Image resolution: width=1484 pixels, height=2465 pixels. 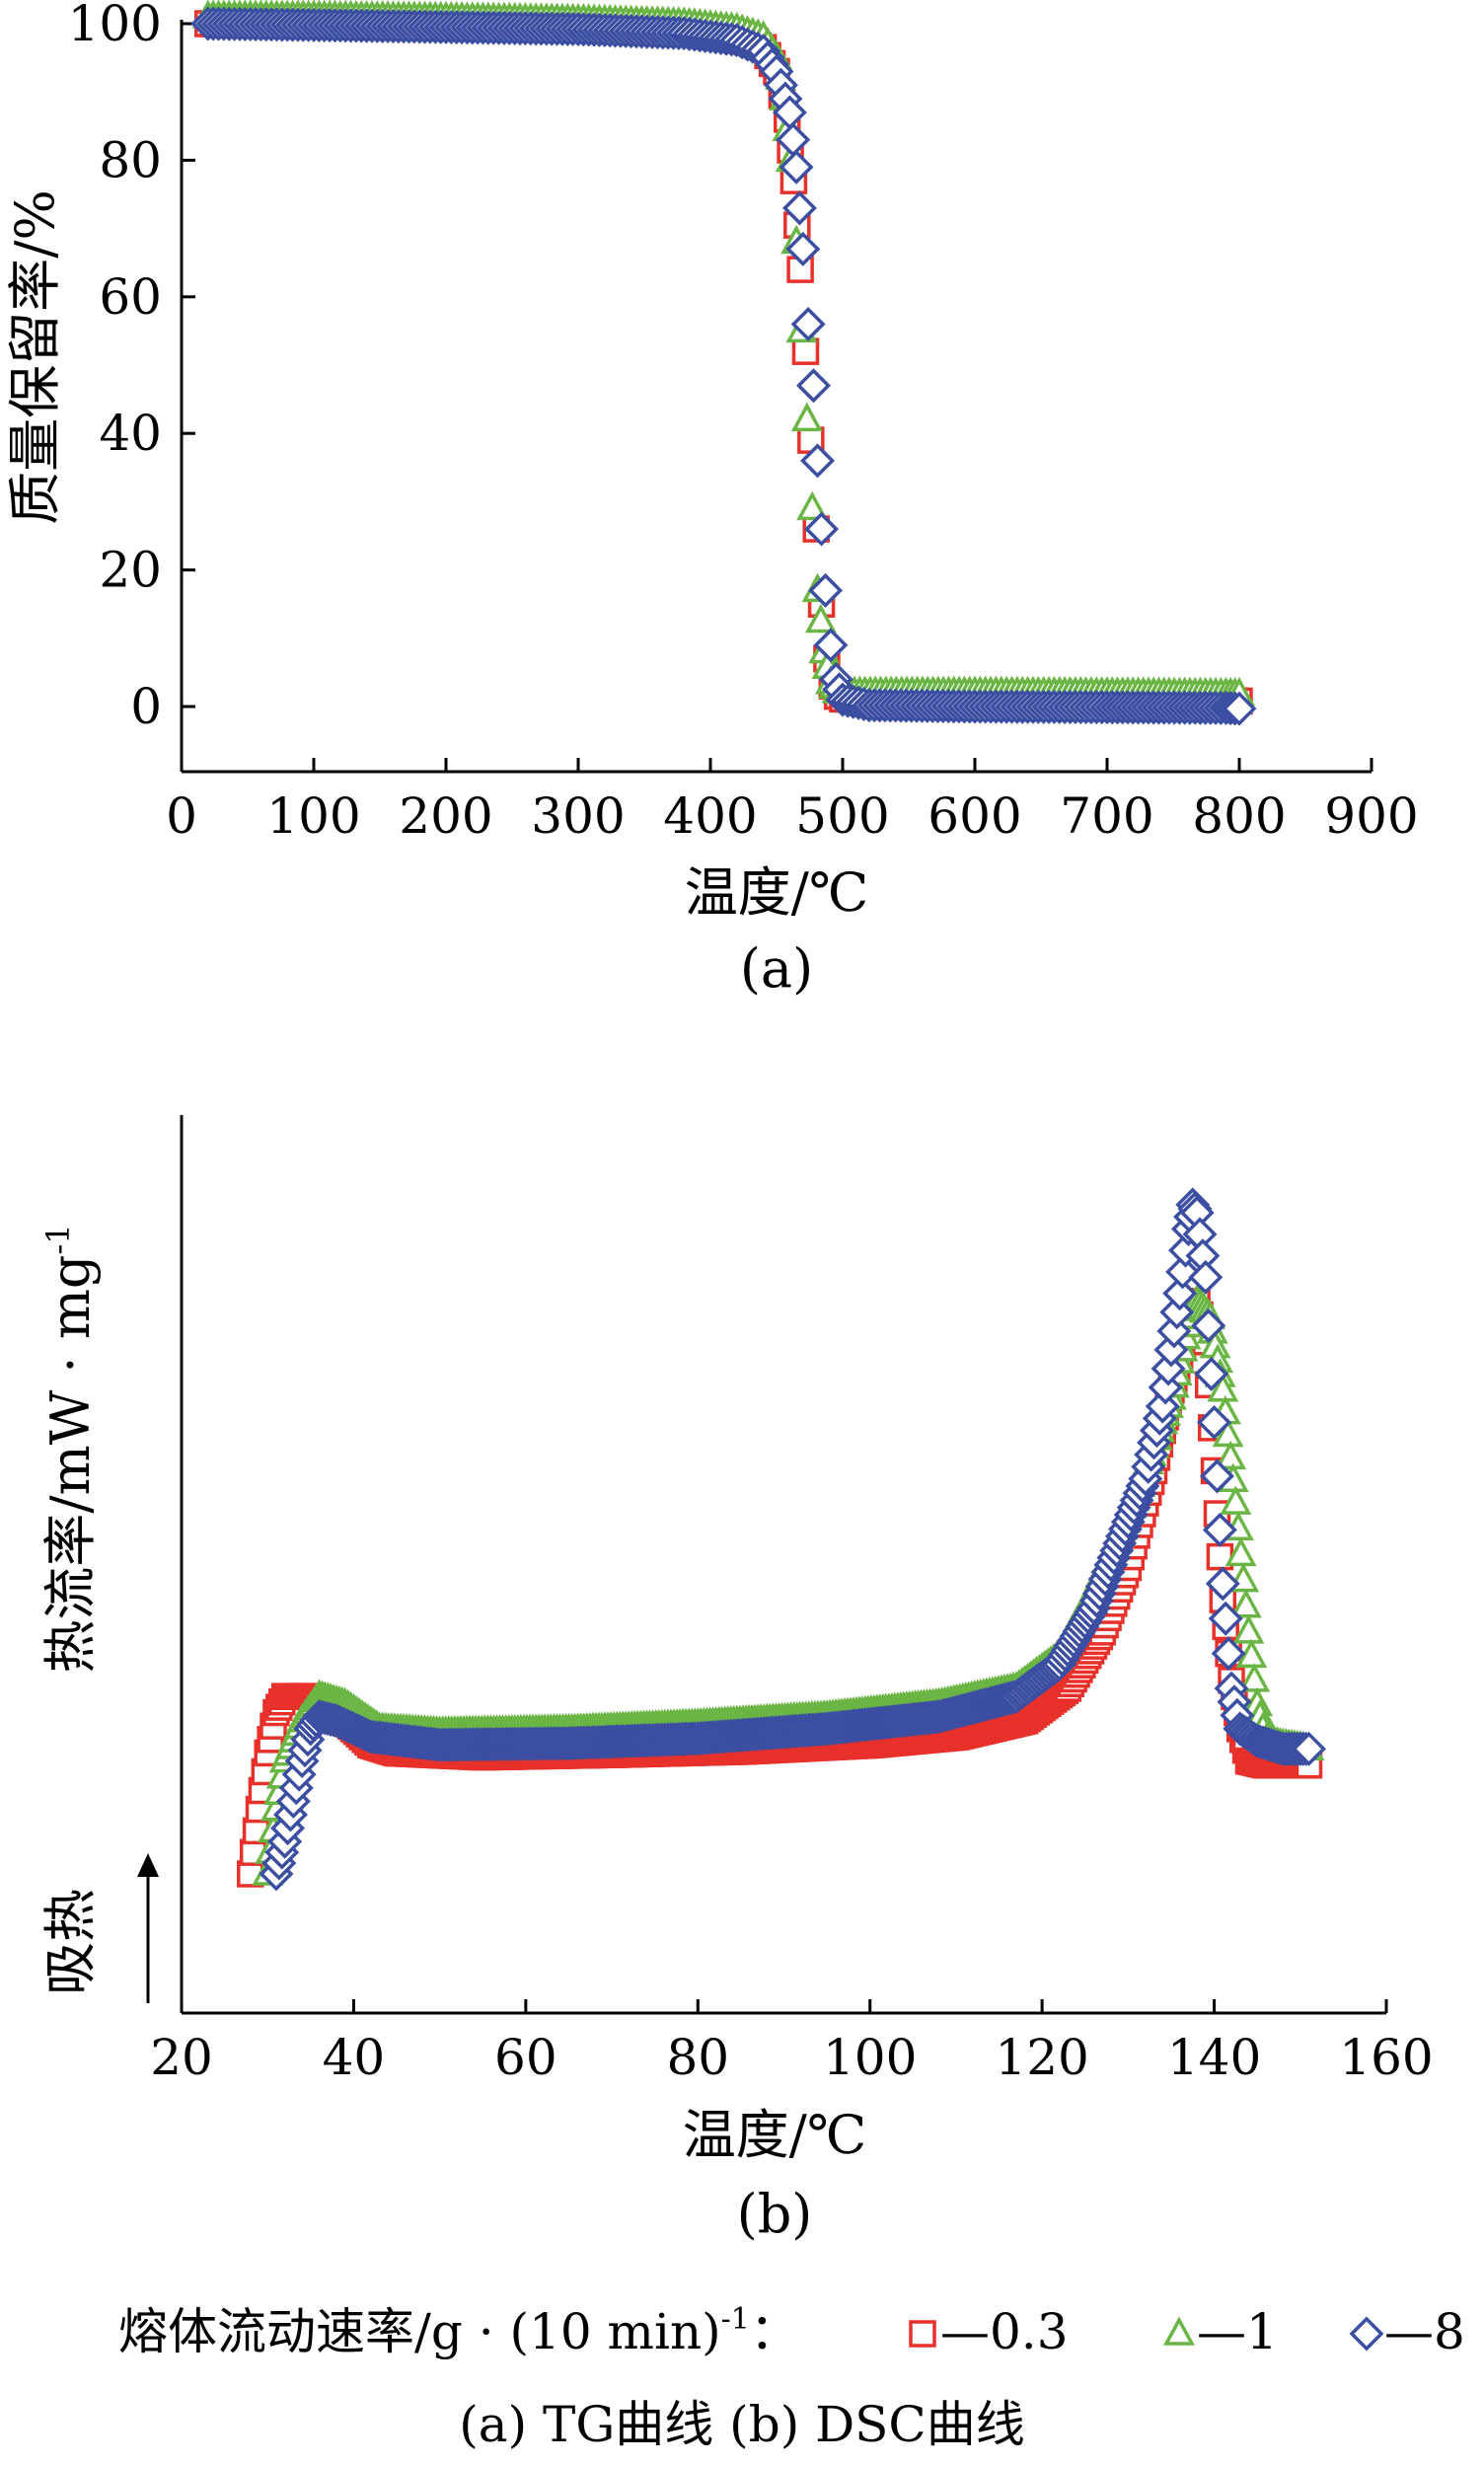 What do you see at coordinates (146, 706) in the screenshot?
I see `y-tick-label: 0` at bounding box center [146, 706].